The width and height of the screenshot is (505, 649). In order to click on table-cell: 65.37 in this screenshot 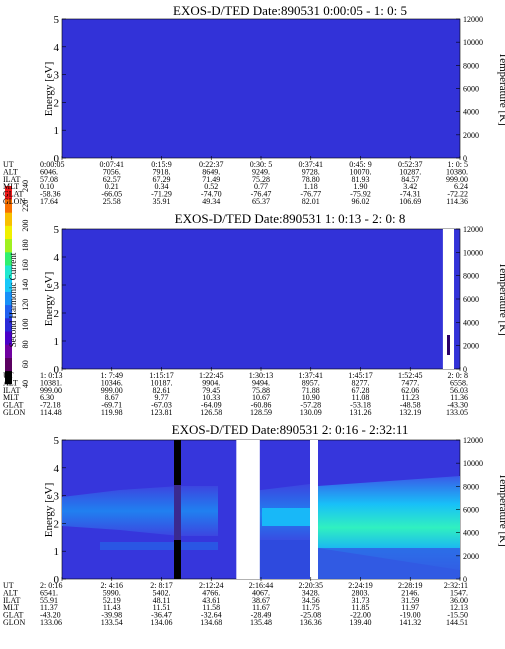, I will do `click(261, 201)`.